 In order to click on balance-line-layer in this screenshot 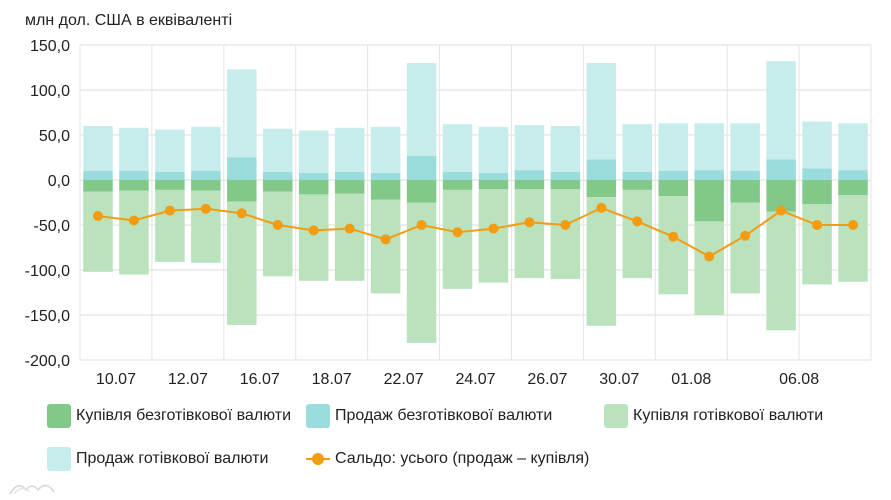, I will do `click(475, 232)`.